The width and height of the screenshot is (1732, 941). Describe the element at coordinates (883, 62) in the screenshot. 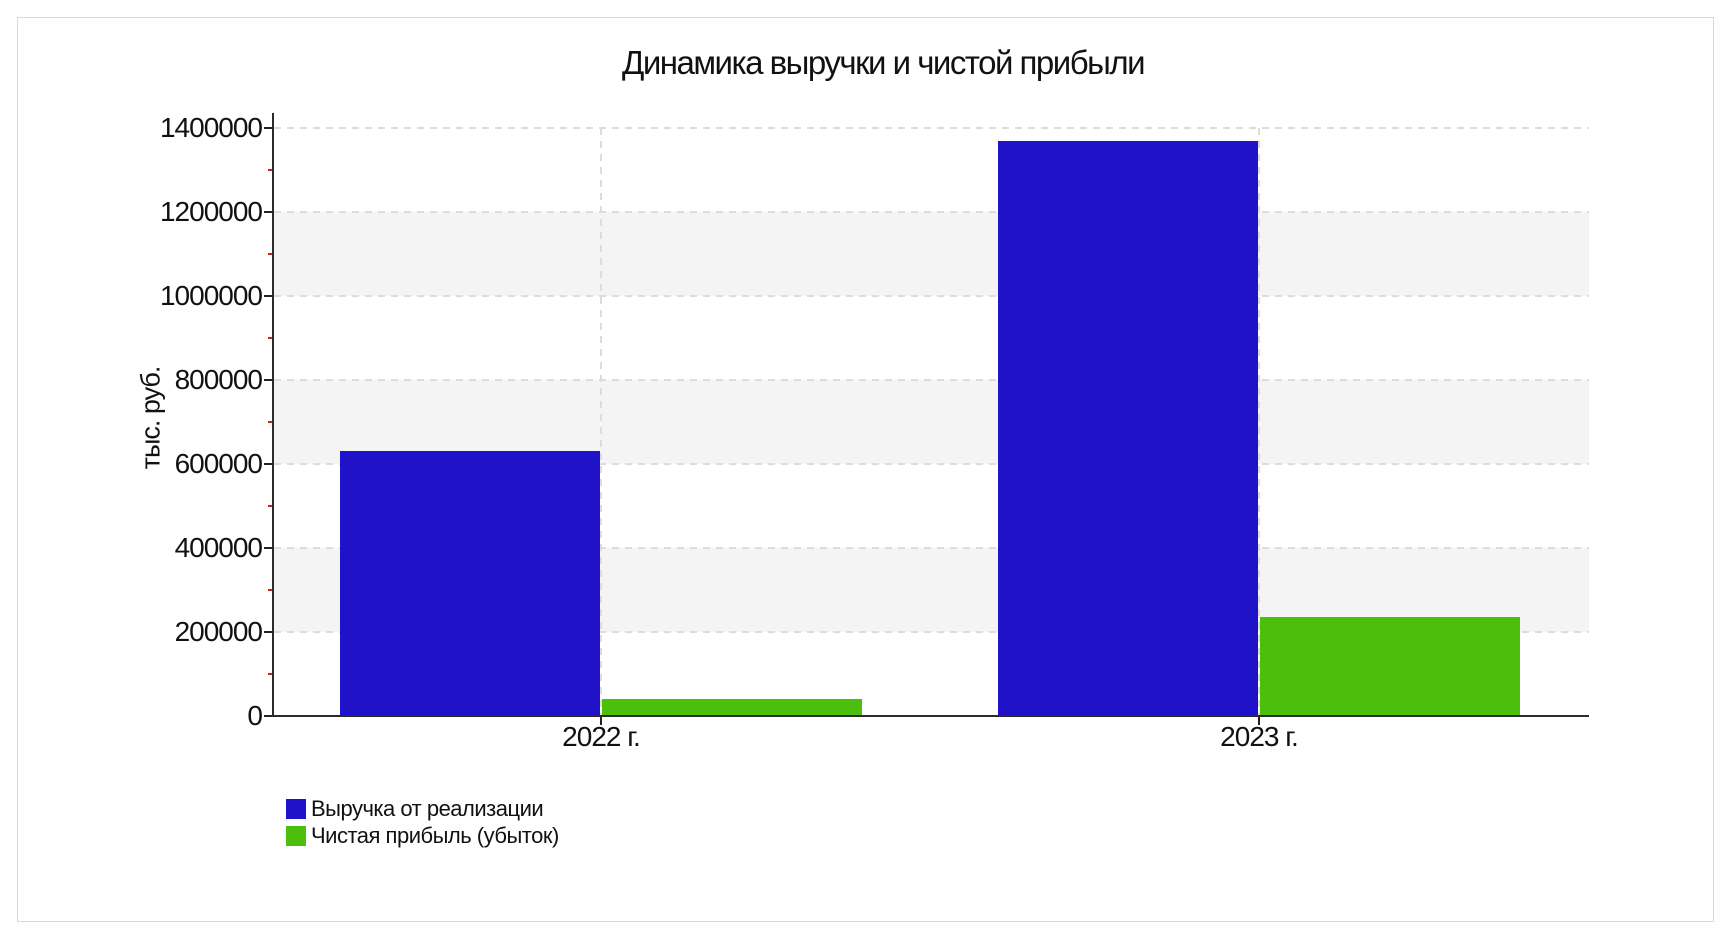

I see `chart-title: Динамика выручки и чистой прибыли` at that location.